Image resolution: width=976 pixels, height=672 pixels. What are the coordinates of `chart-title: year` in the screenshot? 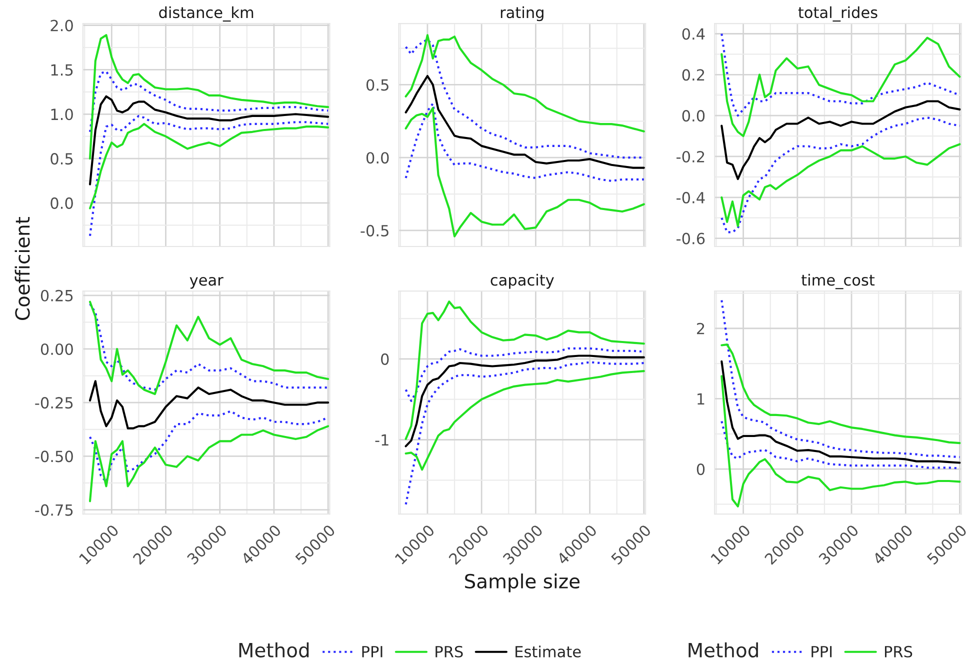 It's located at (207, 282).